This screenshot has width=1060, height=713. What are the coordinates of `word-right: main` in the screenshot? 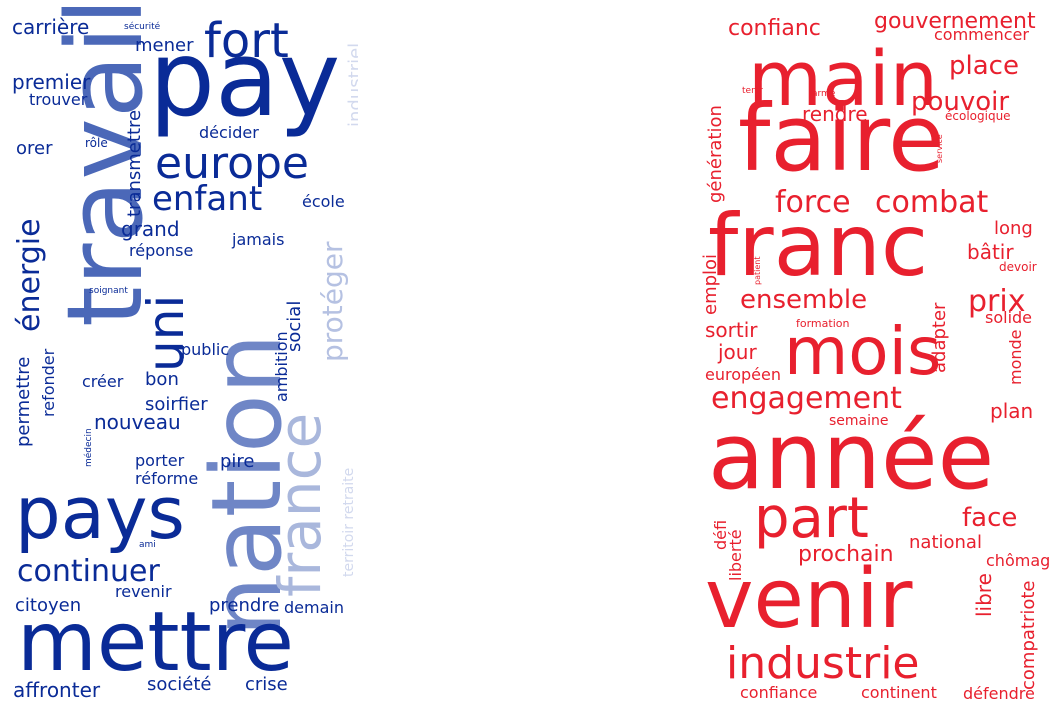 It's located at (843, 78).